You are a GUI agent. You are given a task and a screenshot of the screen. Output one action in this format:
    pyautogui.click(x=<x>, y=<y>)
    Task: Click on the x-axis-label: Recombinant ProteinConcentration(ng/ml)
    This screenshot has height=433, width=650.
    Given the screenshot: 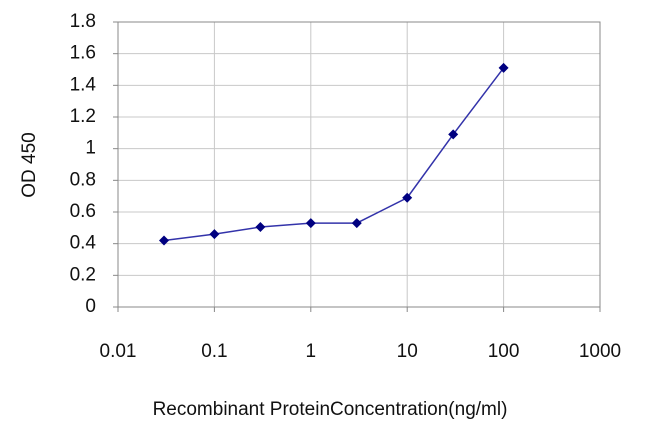 What is the action you would take?
    pyautogui.click(x=330, y=409)
    